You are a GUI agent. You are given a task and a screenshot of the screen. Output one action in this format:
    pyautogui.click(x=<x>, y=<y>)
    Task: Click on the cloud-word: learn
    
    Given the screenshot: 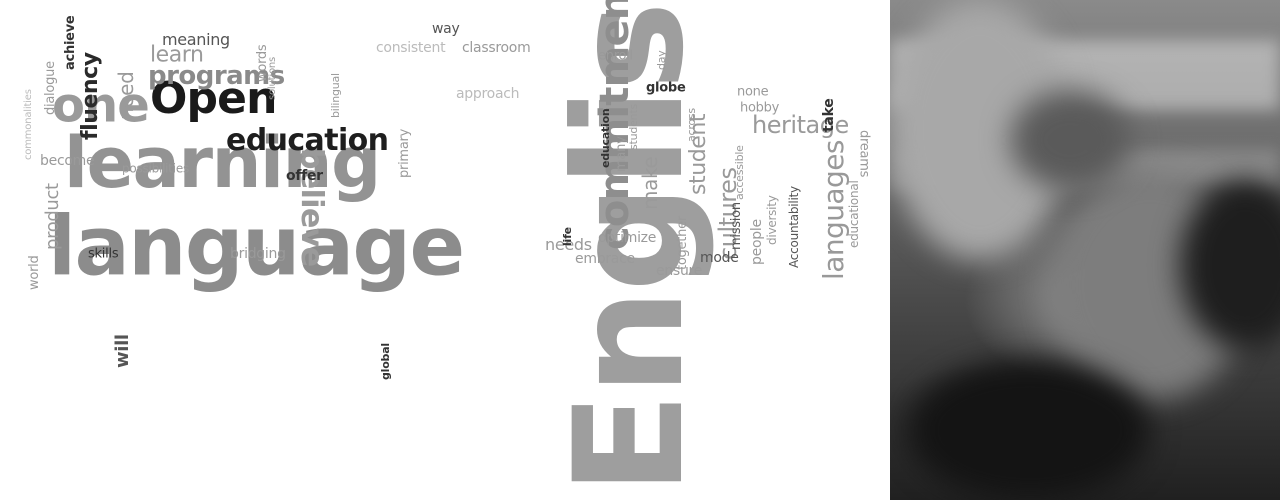 What is the action you would take?
    pyautogui.click(x=177, y=55)
    